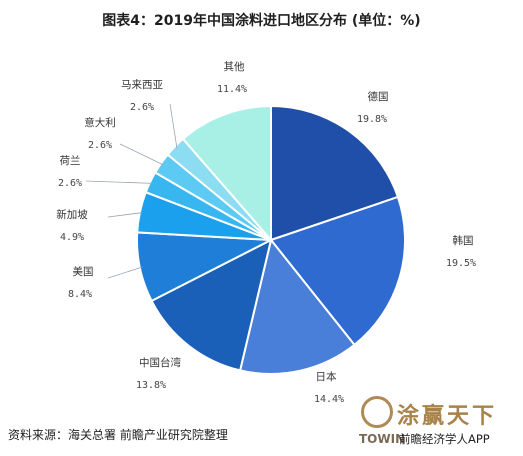  Describe the element at coordinates (151, 385) in the screenshot. I see `slice-value-label: 13.8%` at that location.